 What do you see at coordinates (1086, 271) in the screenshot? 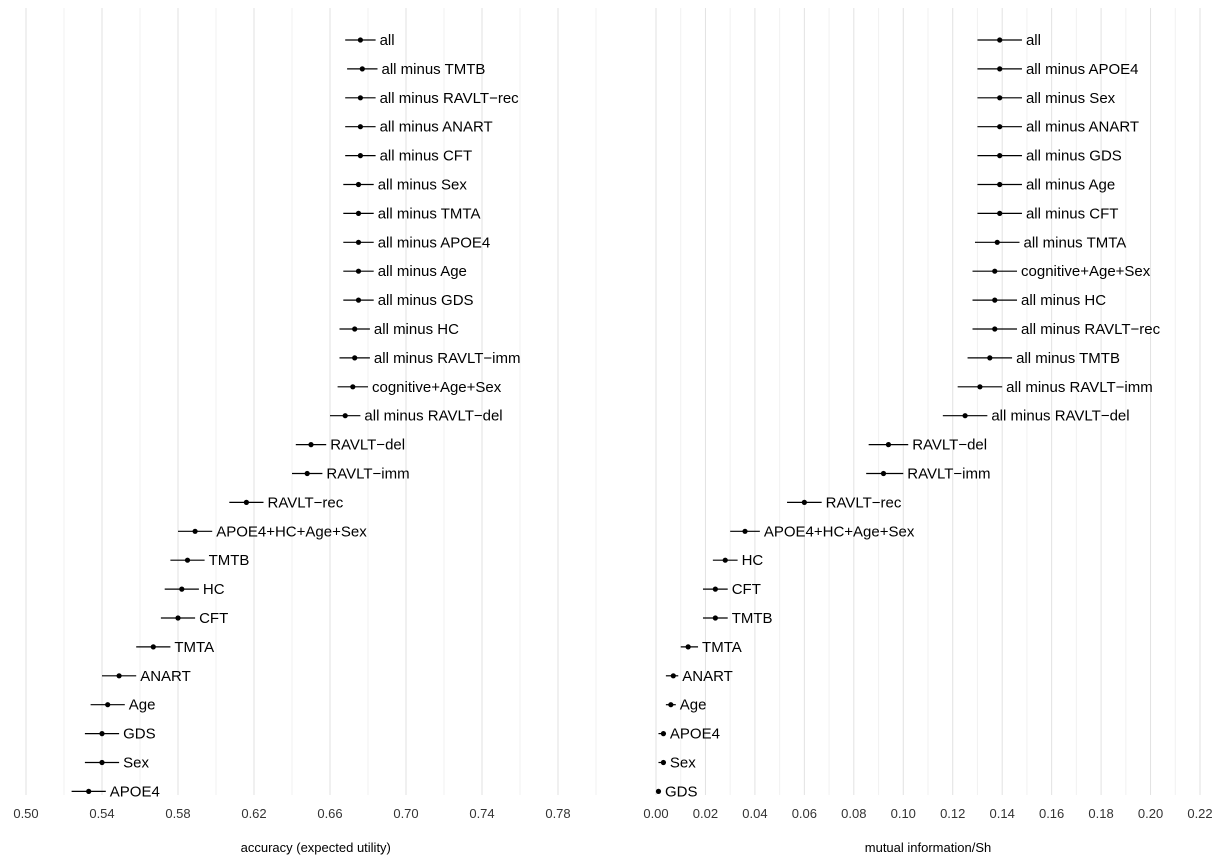
I see `point-label: cognitive+Age+Sex` at bounding box center [1086, 271].